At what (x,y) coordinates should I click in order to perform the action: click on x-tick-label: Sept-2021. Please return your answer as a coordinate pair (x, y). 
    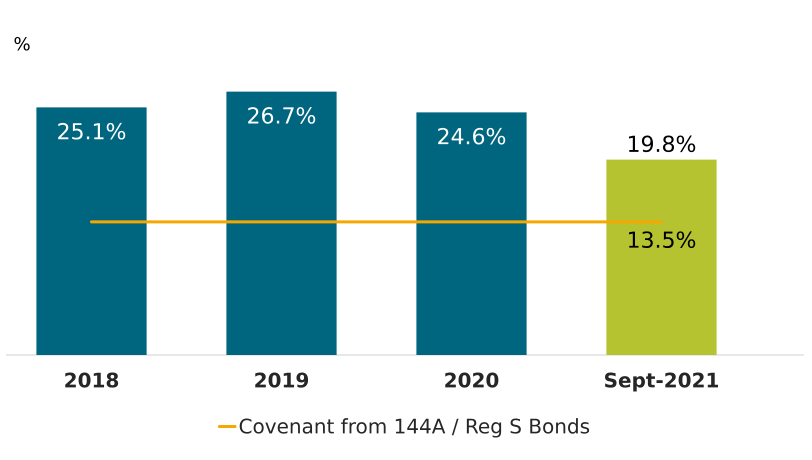
    Looking at the image, I should click on (661, 382).